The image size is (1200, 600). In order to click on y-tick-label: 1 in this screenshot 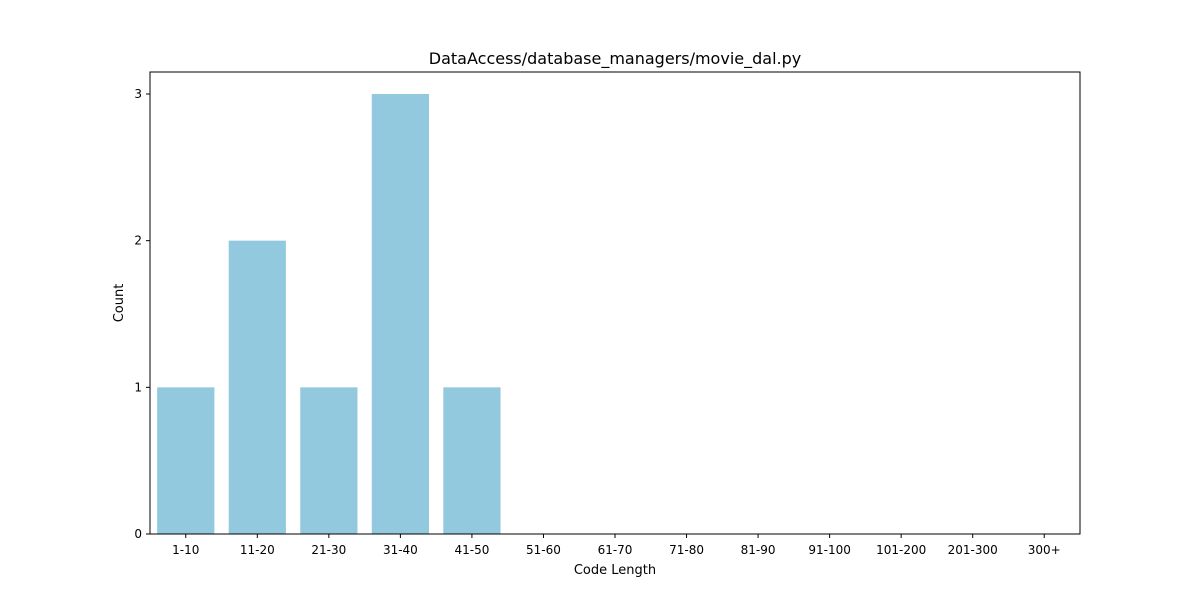, I will do `click(138, 387)`.